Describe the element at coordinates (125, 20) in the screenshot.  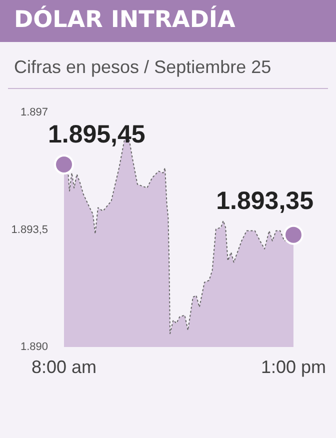
I see `chart-title: DÓLAR INTRADÍA` at that location.